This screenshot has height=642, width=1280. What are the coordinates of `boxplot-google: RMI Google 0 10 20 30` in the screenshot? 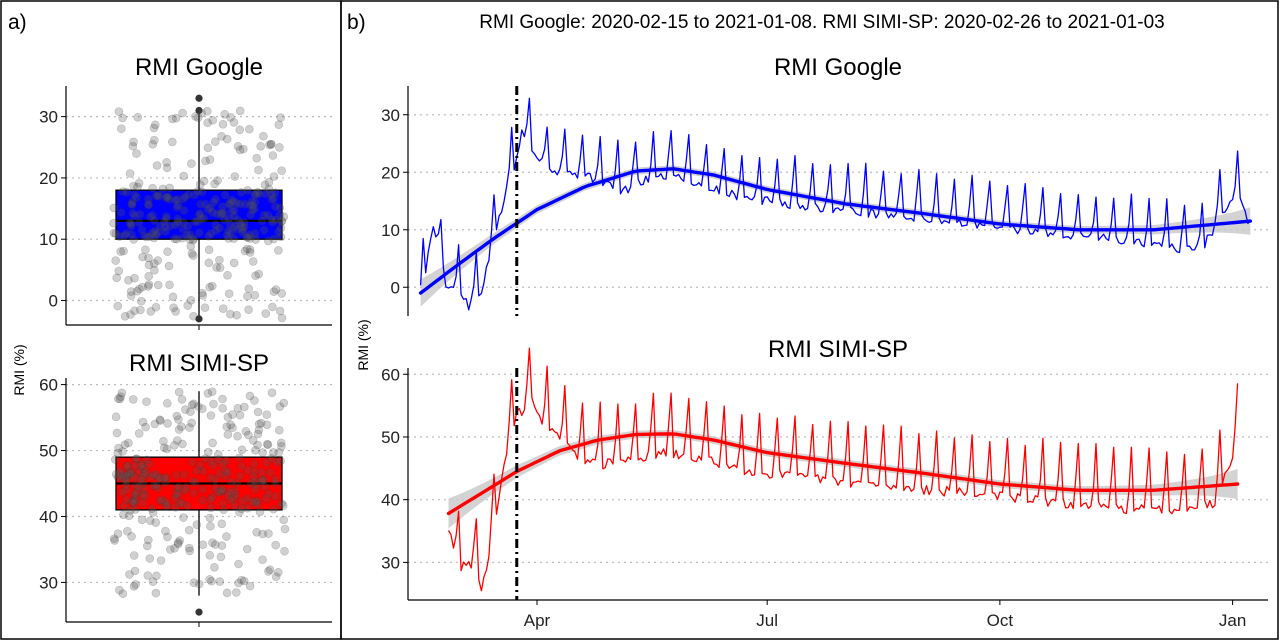 It's located at (185, 192).